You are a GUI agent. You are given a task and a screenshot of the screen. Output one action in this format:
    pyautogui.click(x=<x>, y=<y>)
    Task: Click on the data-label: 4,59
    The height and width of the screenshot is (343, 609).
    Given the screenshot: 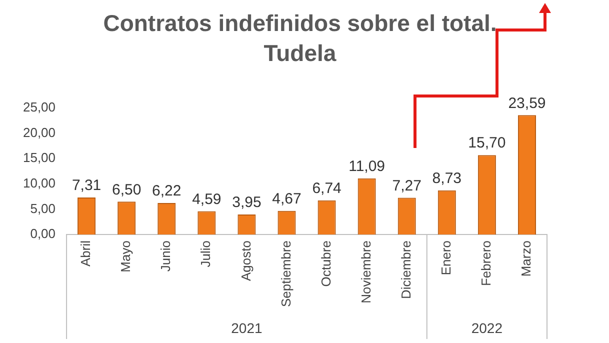 What is the action you would take?
    pyautogui.click(x=207, y=199)
    